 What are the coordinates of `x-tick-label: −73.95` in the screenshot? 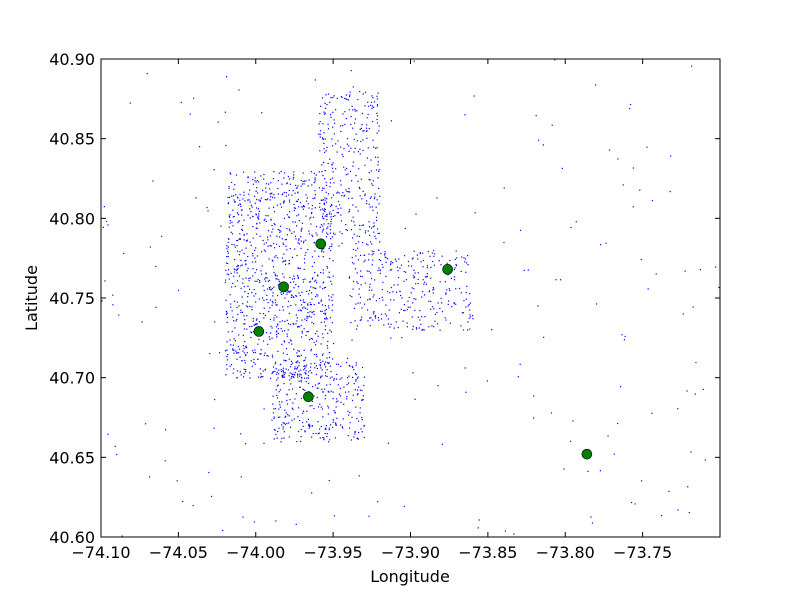 It's located at (333, 552).